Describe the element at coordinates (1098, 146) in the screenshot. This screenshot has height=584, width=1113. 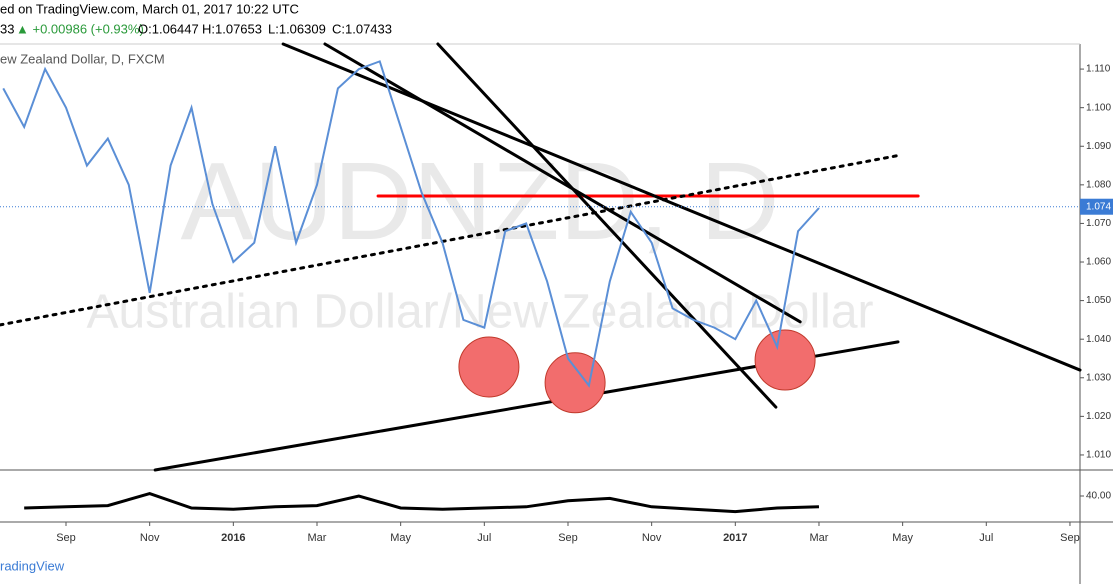
I see `y-tick-label: 1.090` at that location.